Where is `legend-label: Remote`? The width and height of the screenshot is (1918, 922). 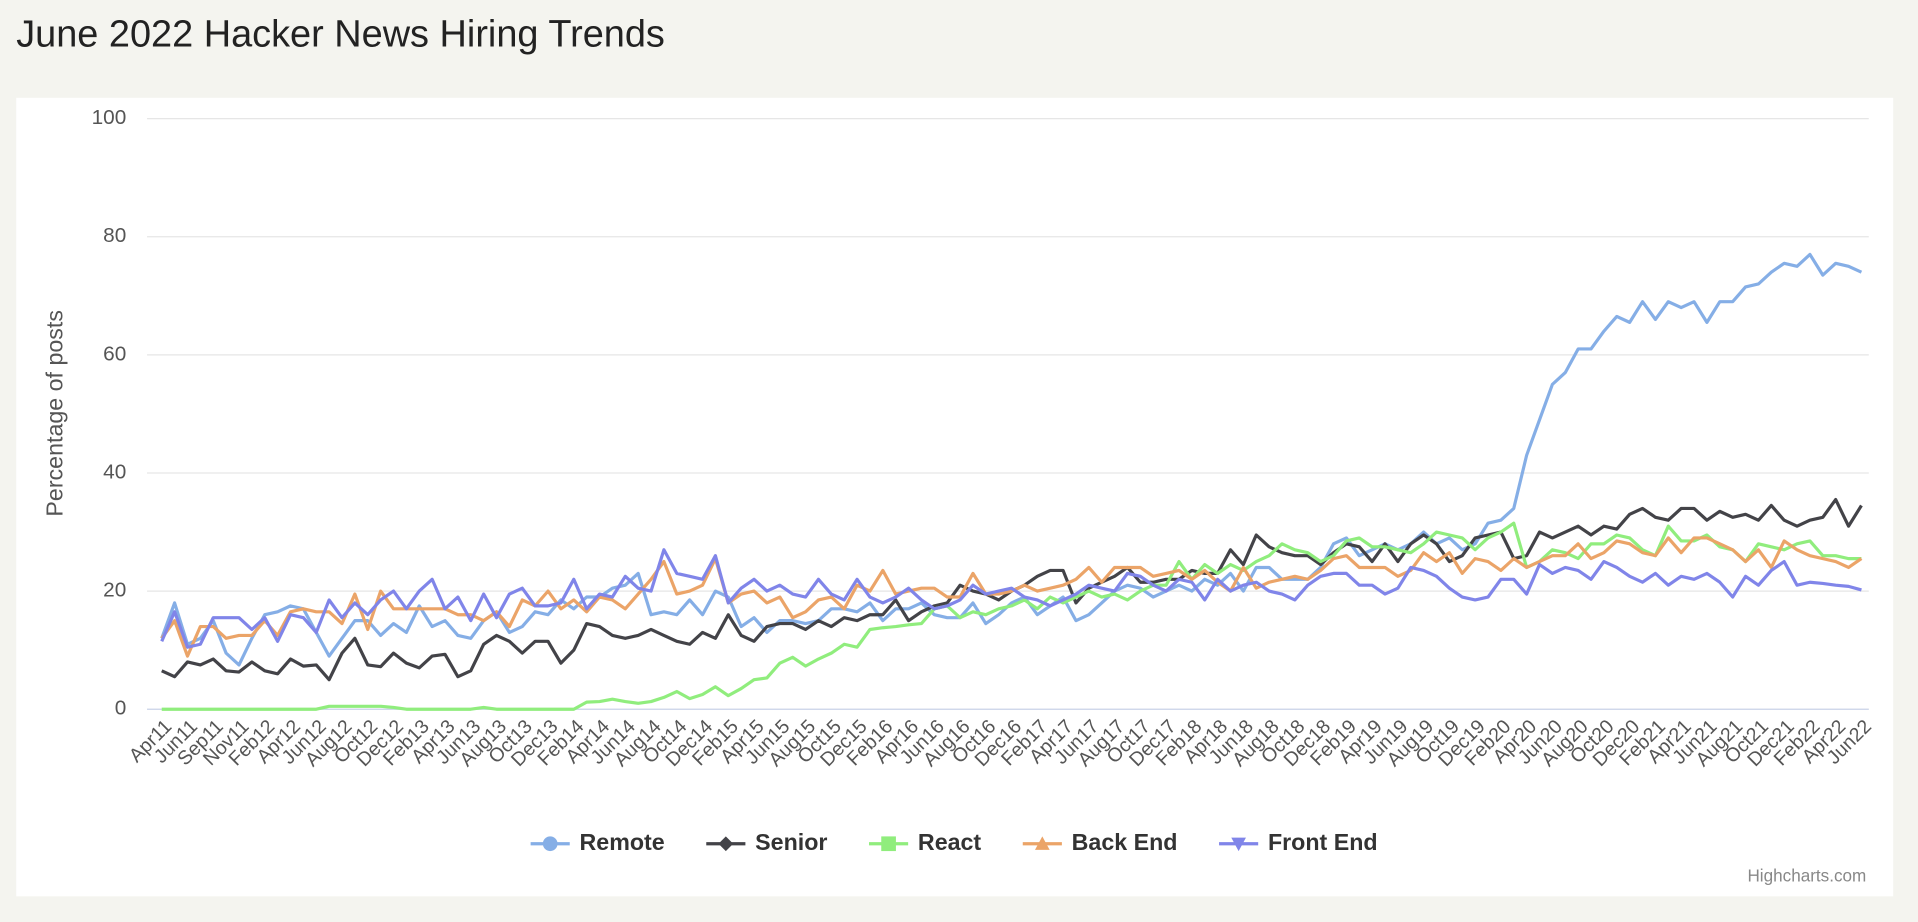
legend-label: Remote is located at coordinates (622, 842).